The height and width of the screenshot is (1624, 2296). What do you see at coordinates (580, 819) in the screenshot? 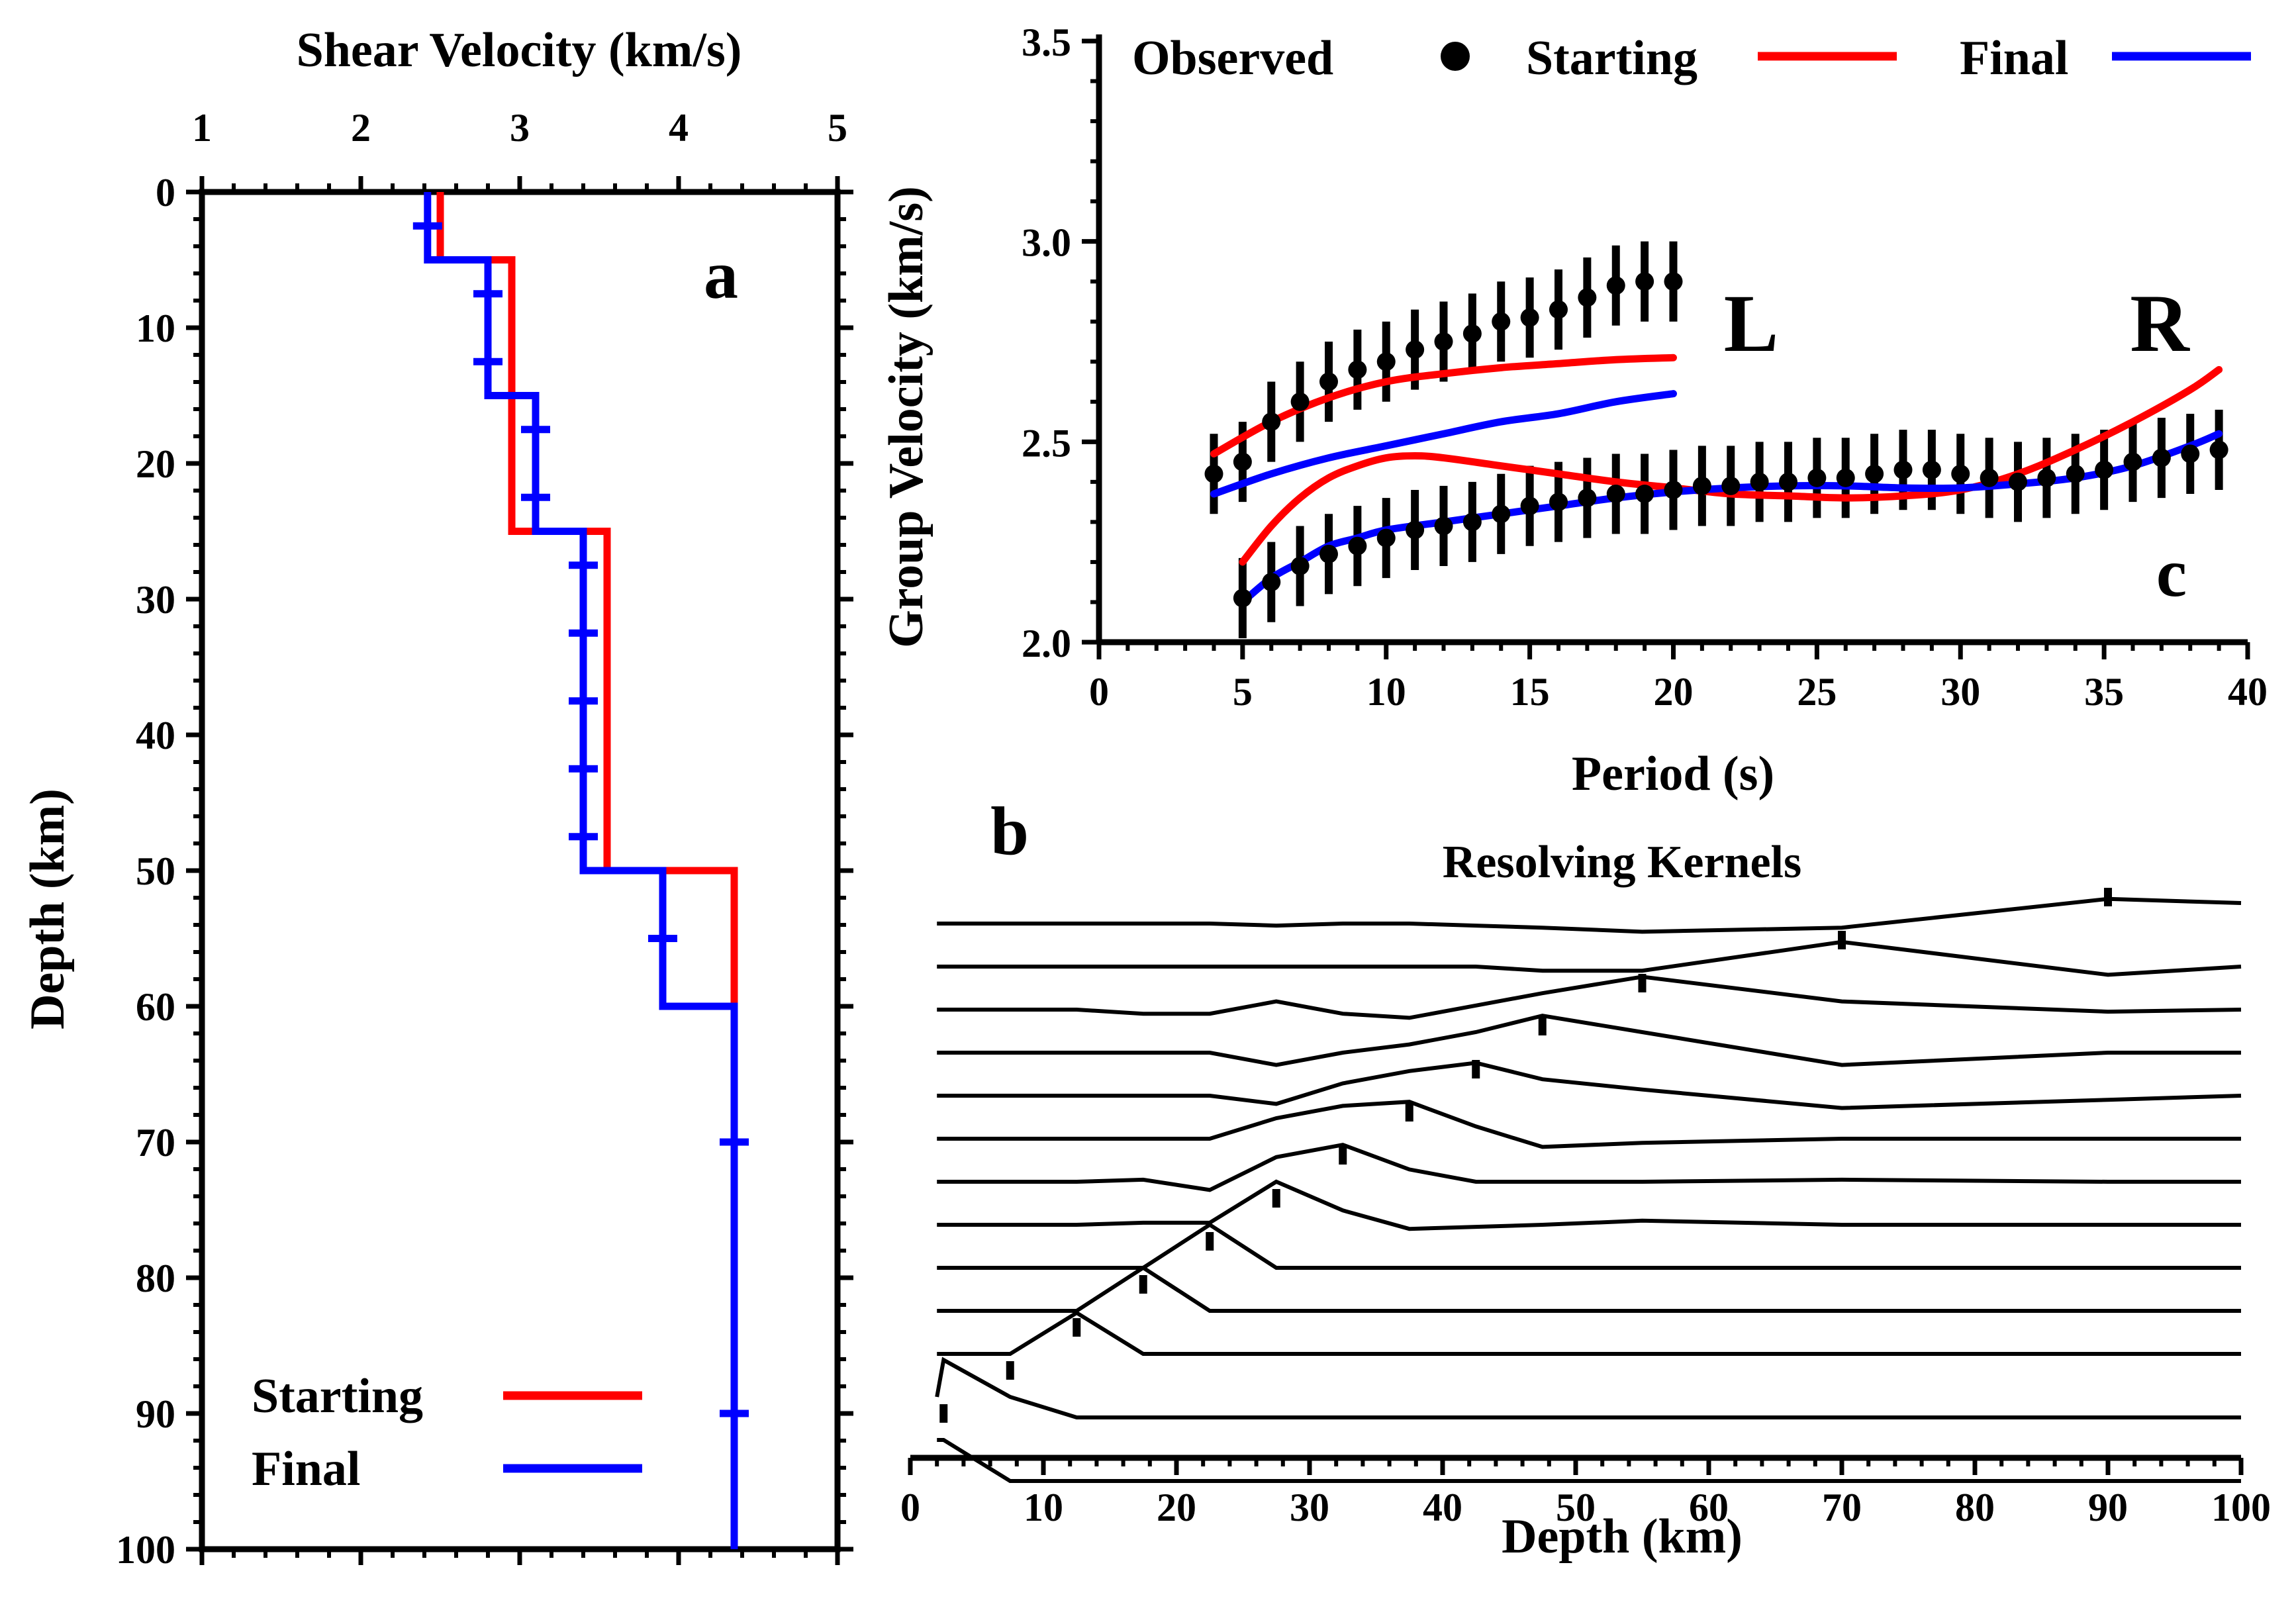
I see `panel-a-error-marks` at bounding box center [580, 819].